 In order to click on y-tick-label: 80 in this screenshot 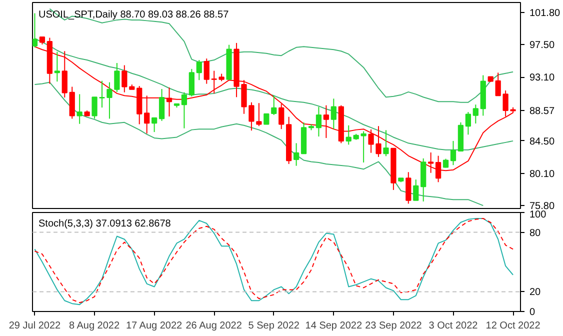, I will do `click(536, 233)`.